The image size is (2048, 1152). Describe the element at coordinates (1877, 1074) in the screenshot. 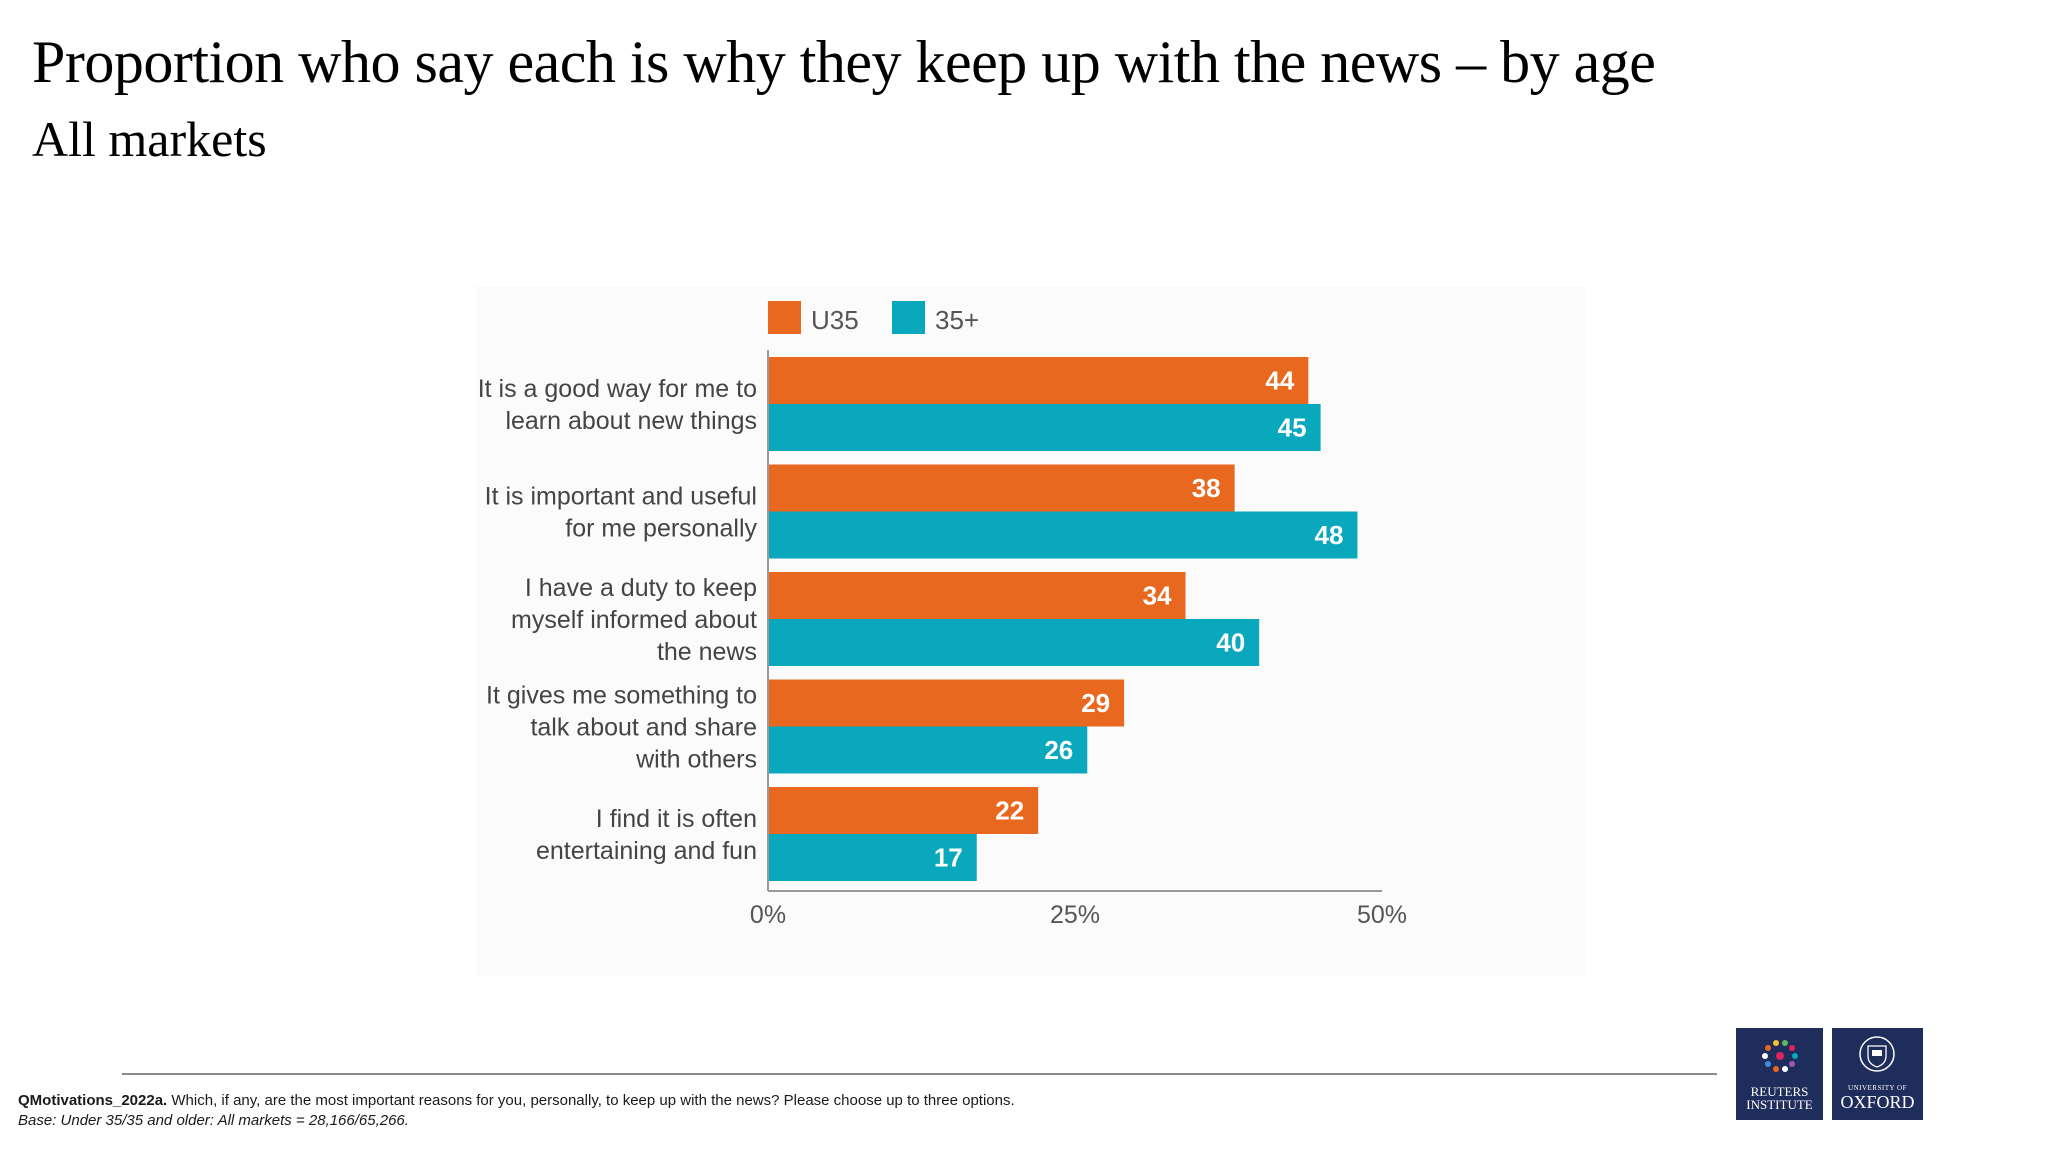

I see `oxford-logo: UNIVERSITY OF OXFORD` at that location.